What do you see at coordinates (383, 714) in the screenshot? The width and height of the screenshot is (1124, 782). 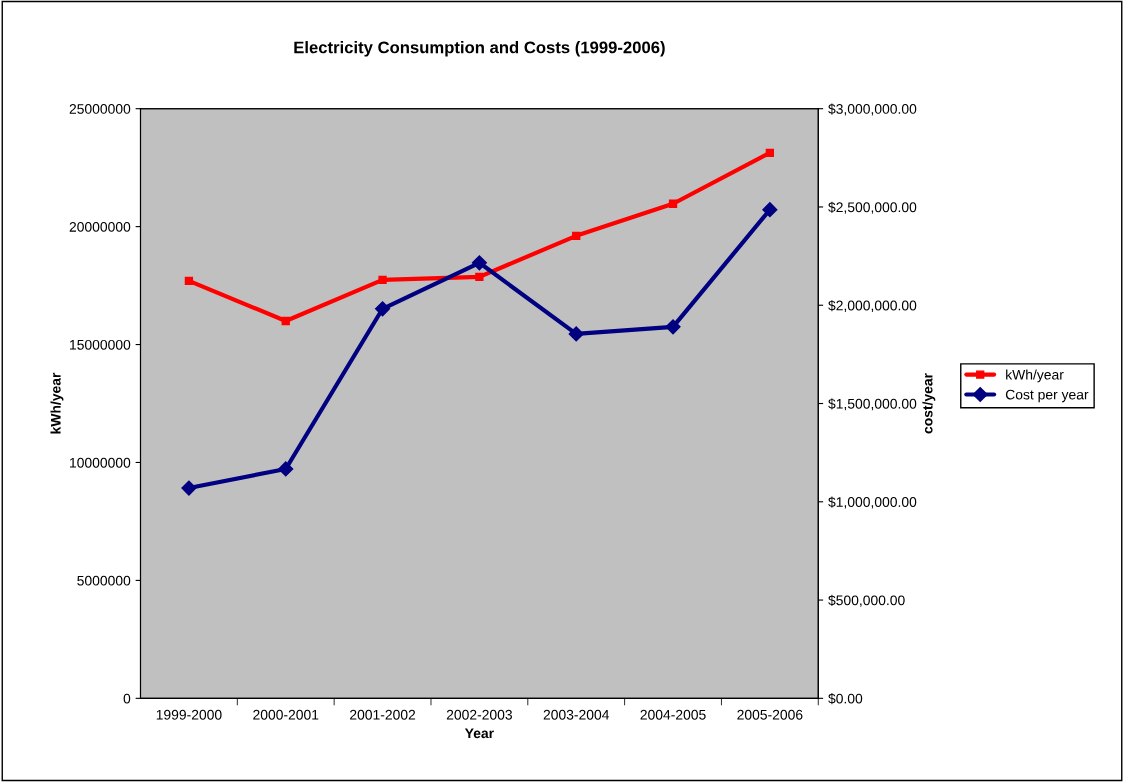 I see `x-tick-label: 2001-2002` at bounding box center [383, 714].